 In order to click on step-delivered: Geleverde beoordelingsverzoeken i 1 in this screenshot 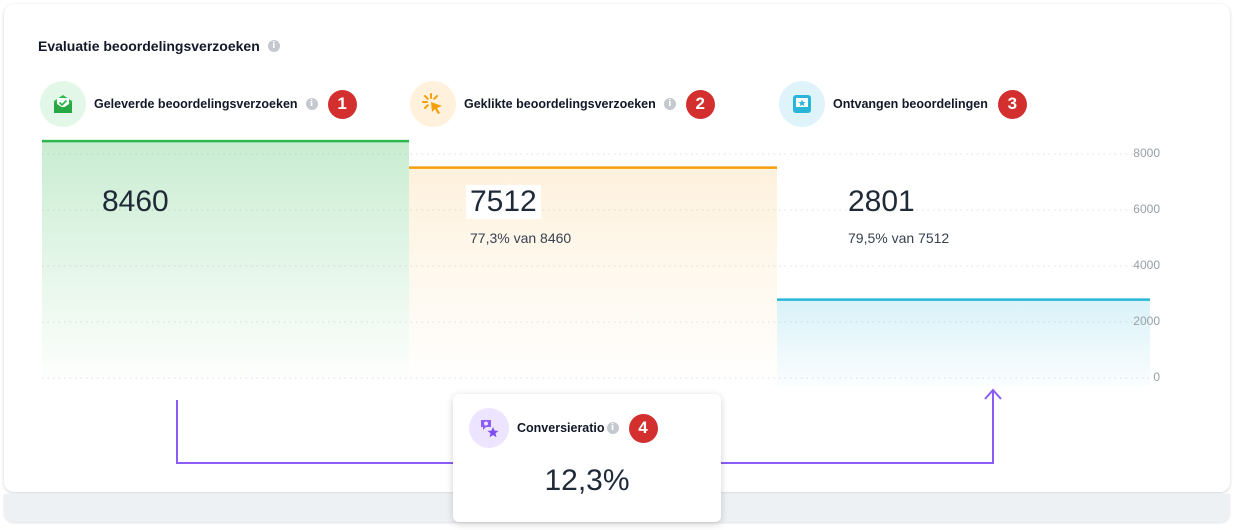, I will do `click(198, 104)`.